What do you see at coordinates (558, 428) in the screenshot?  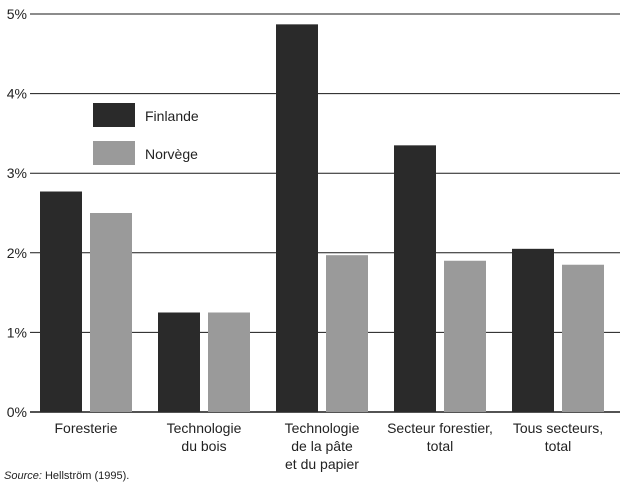 I see `x-category-label-line: Tous secteurs,` at bounding box center [558, 428].